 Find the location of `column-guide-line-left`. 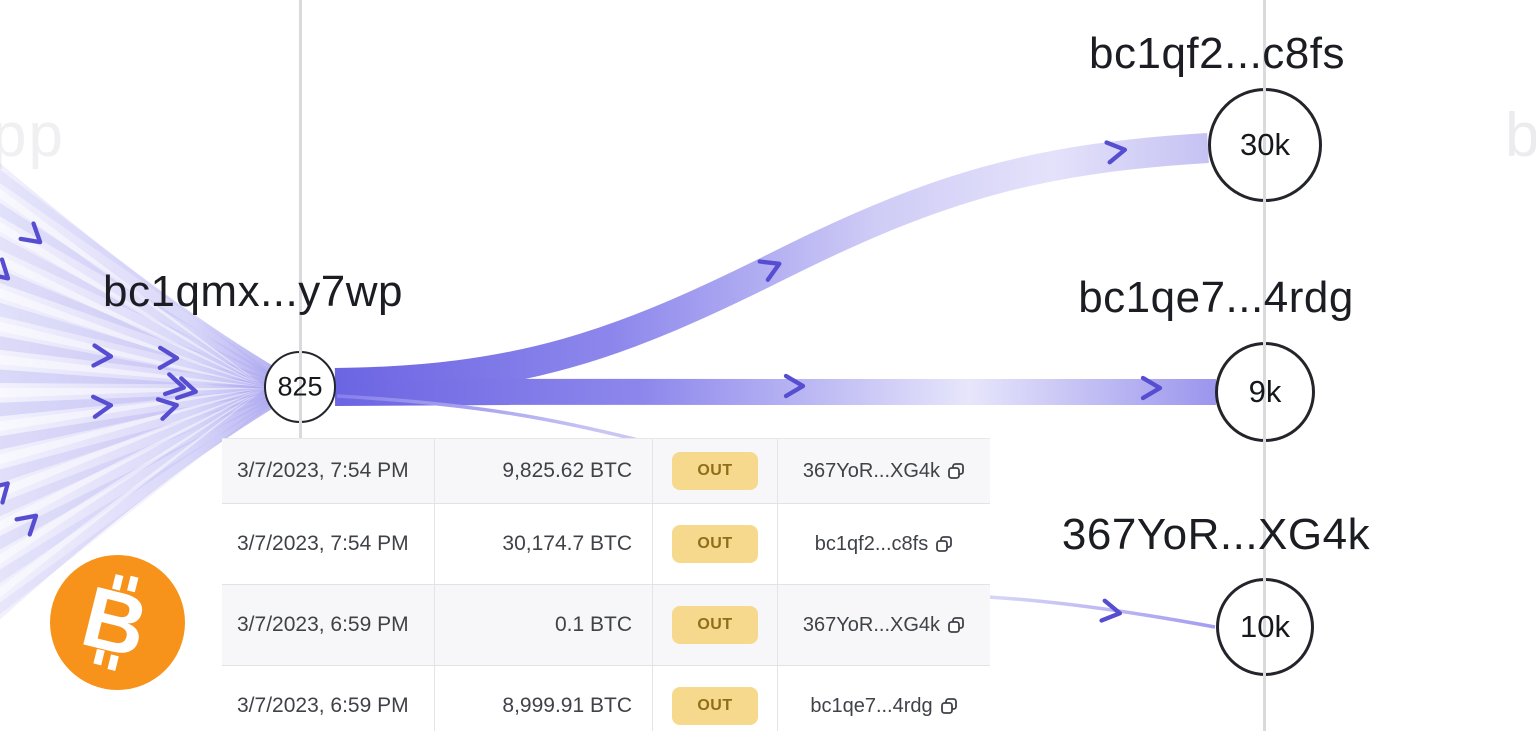

column-guide-line-left is located at coordinates (300, 219).